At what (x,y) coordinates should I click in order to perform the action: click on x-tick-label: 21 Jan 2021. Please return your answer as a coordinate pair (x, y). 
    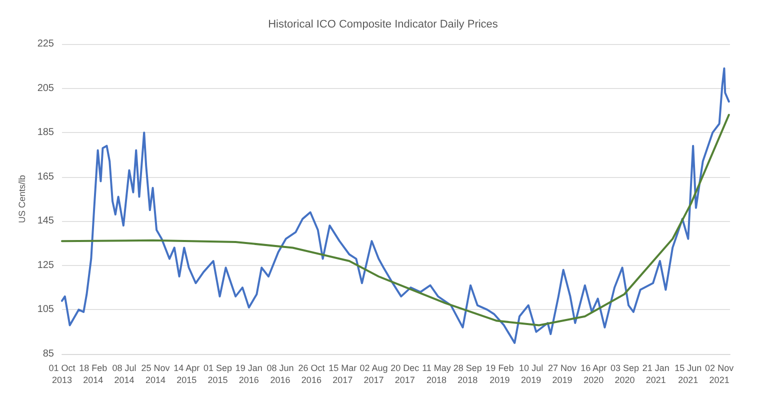
    Looking at the image, I should click on (656, 374).